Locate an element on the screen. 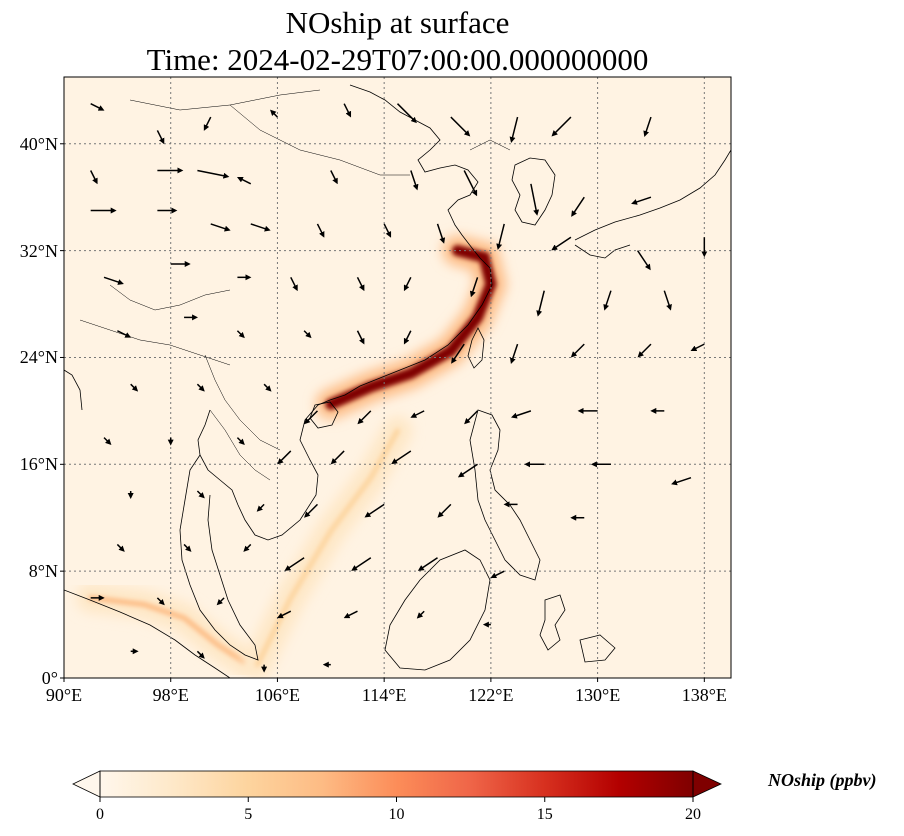 Image resolution: width=904 pixels, height=836 pixels. chart-subtitle-time: Time: 2024-02-29T07:00:00.000000000 is located at coordinates (397, 59).